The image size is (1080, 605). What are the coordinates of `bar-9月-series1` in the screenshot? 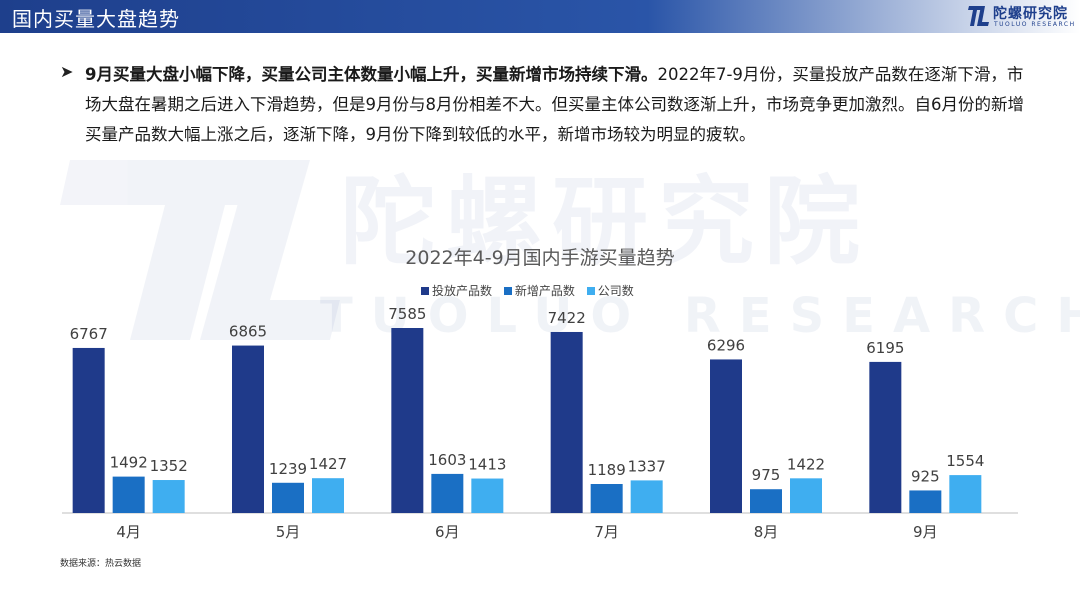 It's located at (885, 437).